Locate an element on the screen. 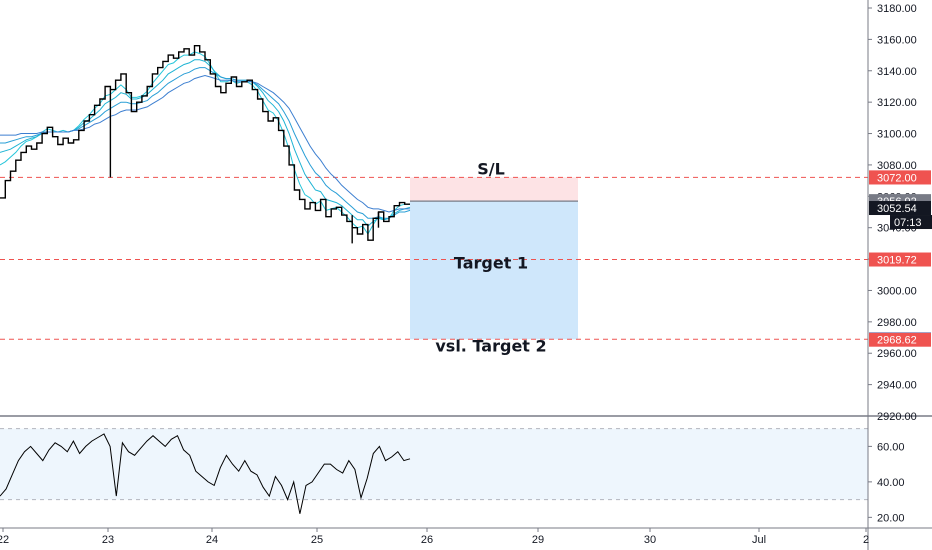 The image size is (932, 550). price-tick-label: 3160.00 is located at coordinates (897, 40).